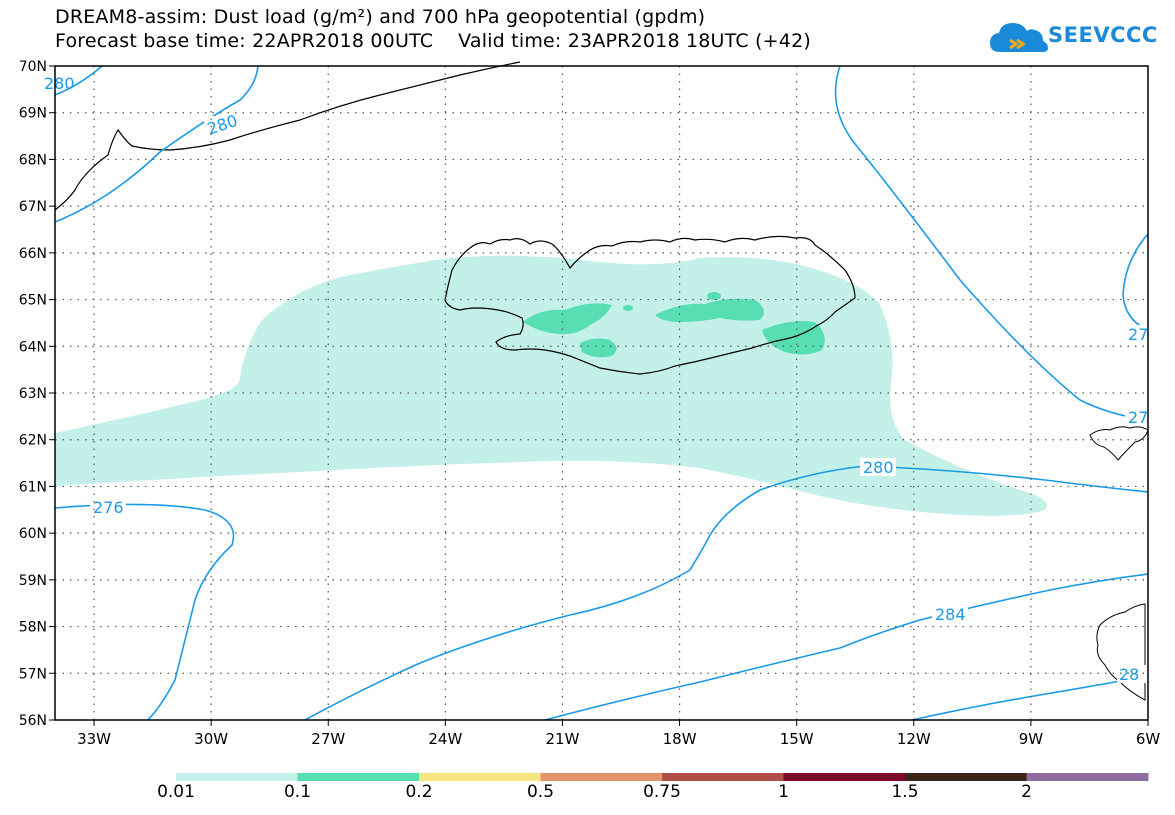 Image resolution: width=1175 pixels, height=815 pixels. What do you see at coordinates (33, 114) in the screenshot?
I see `latitude-label: 69N` at bounding box center [33, 114].